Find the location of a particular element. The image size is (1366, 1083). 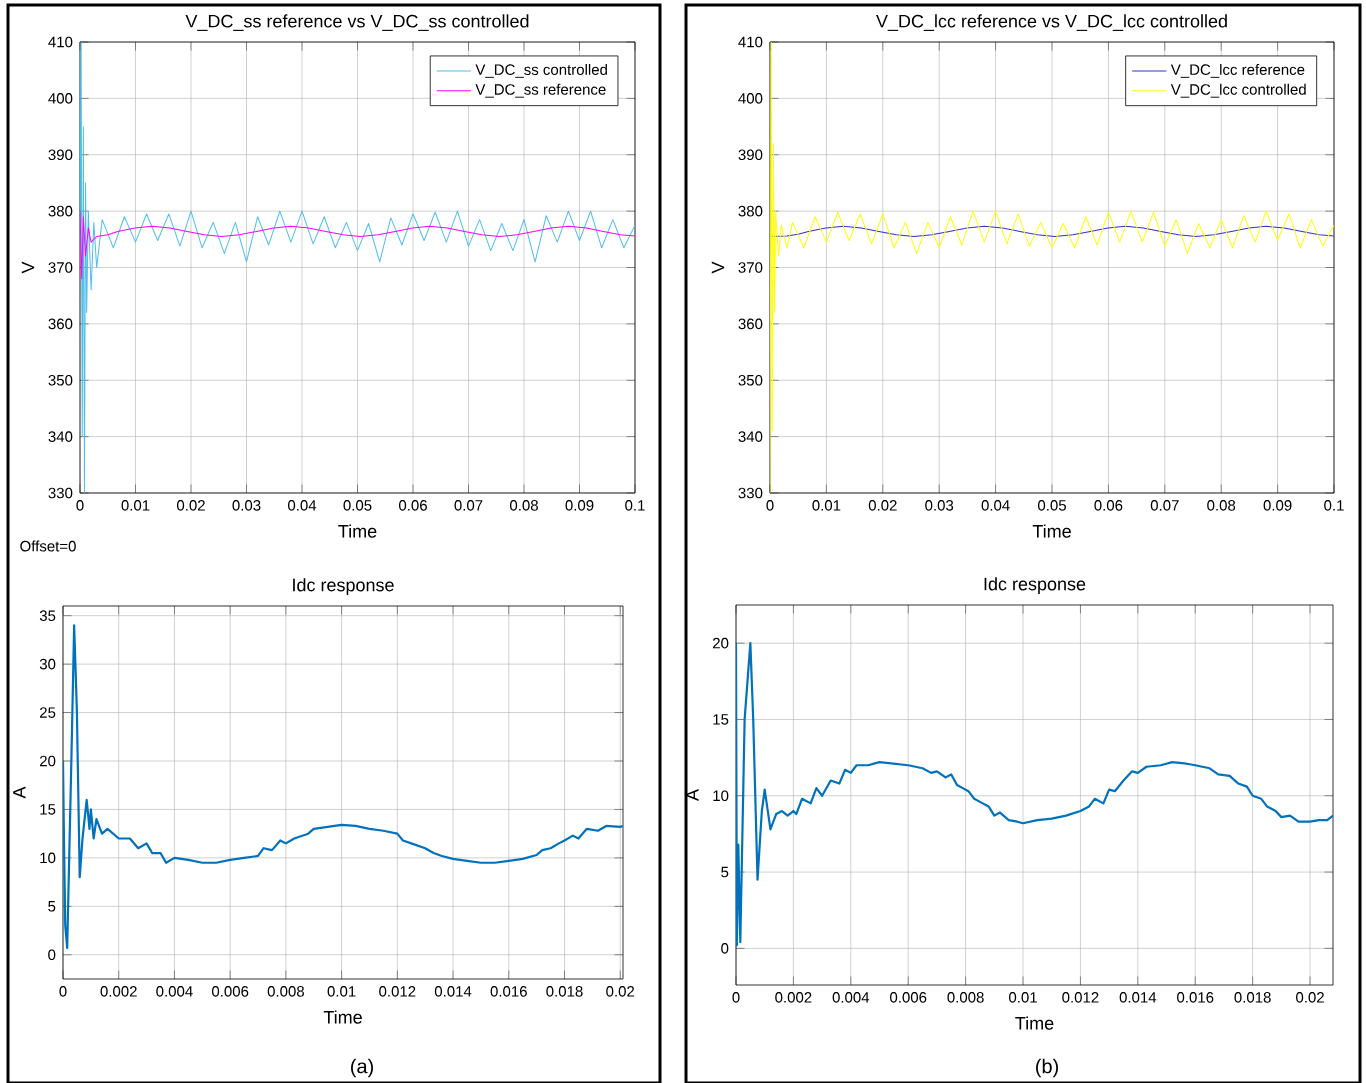

chart-title: V_DC_ss reference vs V_DC_ss controlled is located at coordinates (357, 22).